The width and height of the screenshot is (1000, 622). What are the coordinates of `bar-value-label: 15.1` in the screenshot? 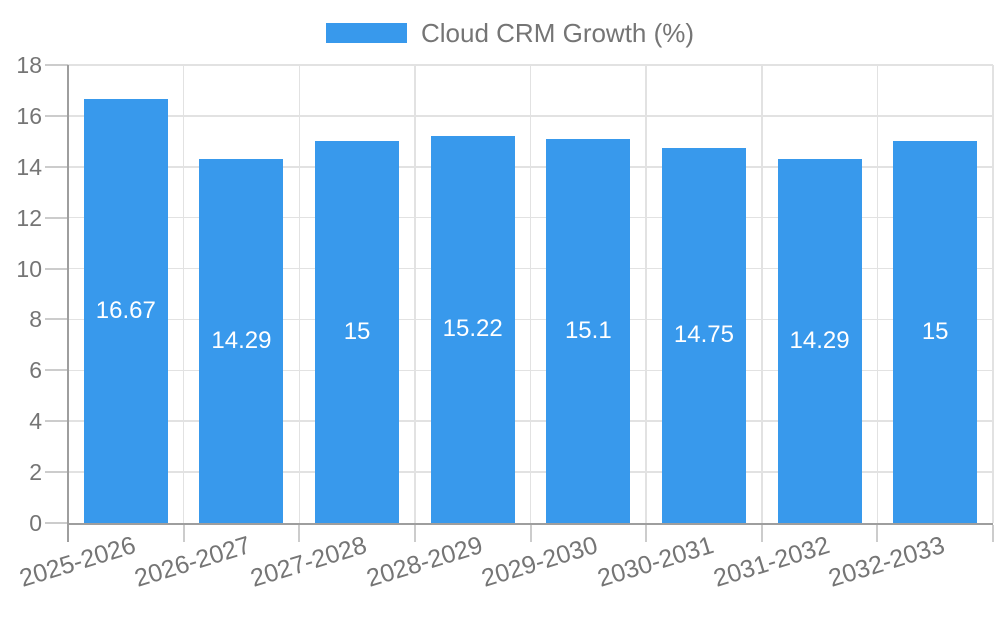 It's located at (588, 330).